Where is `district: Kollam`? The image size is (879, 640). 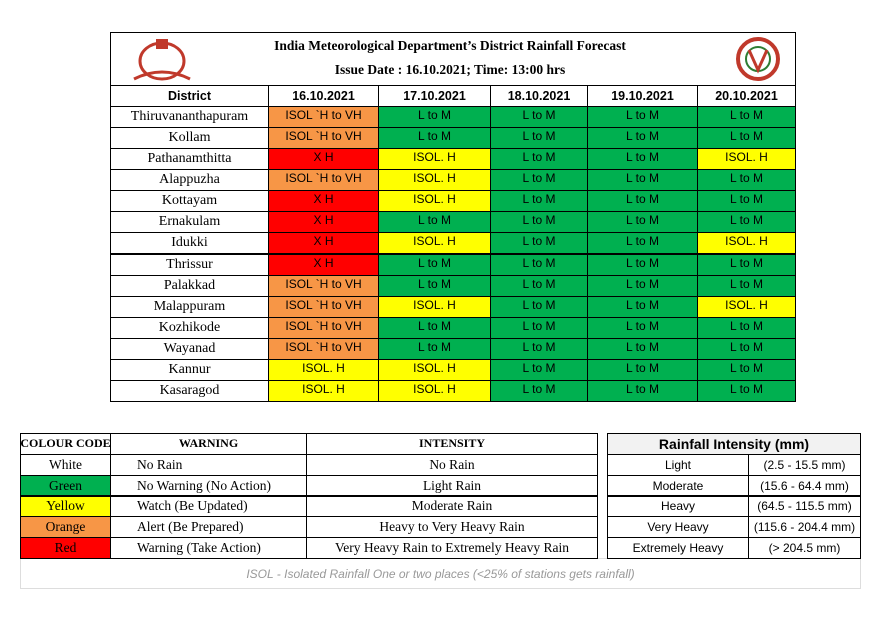
district: Kollam is located at coordinates (189, 138).